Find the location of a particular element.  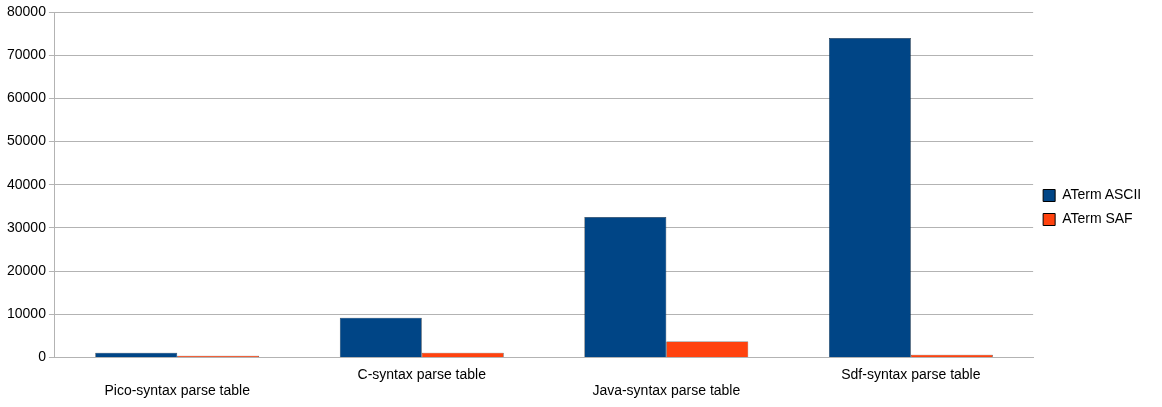

y-tick-label: 70000 is located at coordinates (26, 54).